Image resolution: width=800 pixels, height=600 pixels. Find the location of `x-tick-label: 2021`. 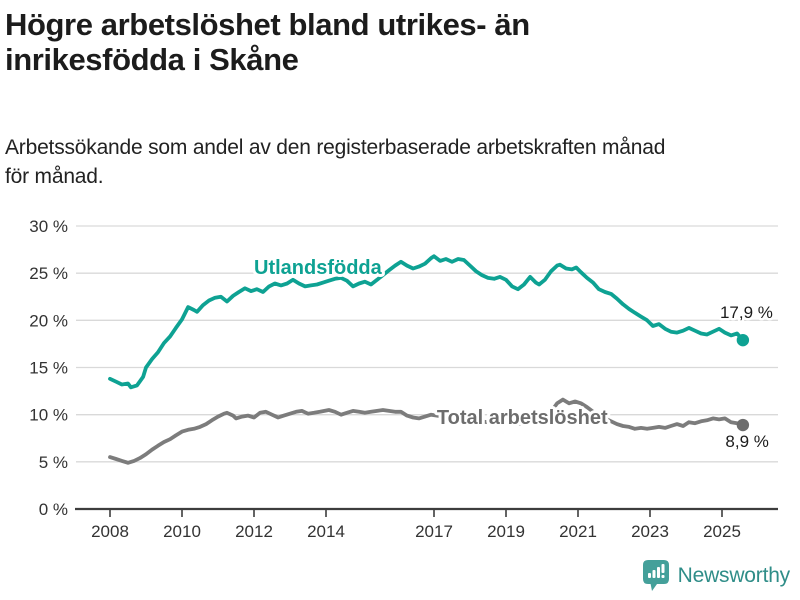

x-tick-label: 2021 is located at coordinates (578, 531).